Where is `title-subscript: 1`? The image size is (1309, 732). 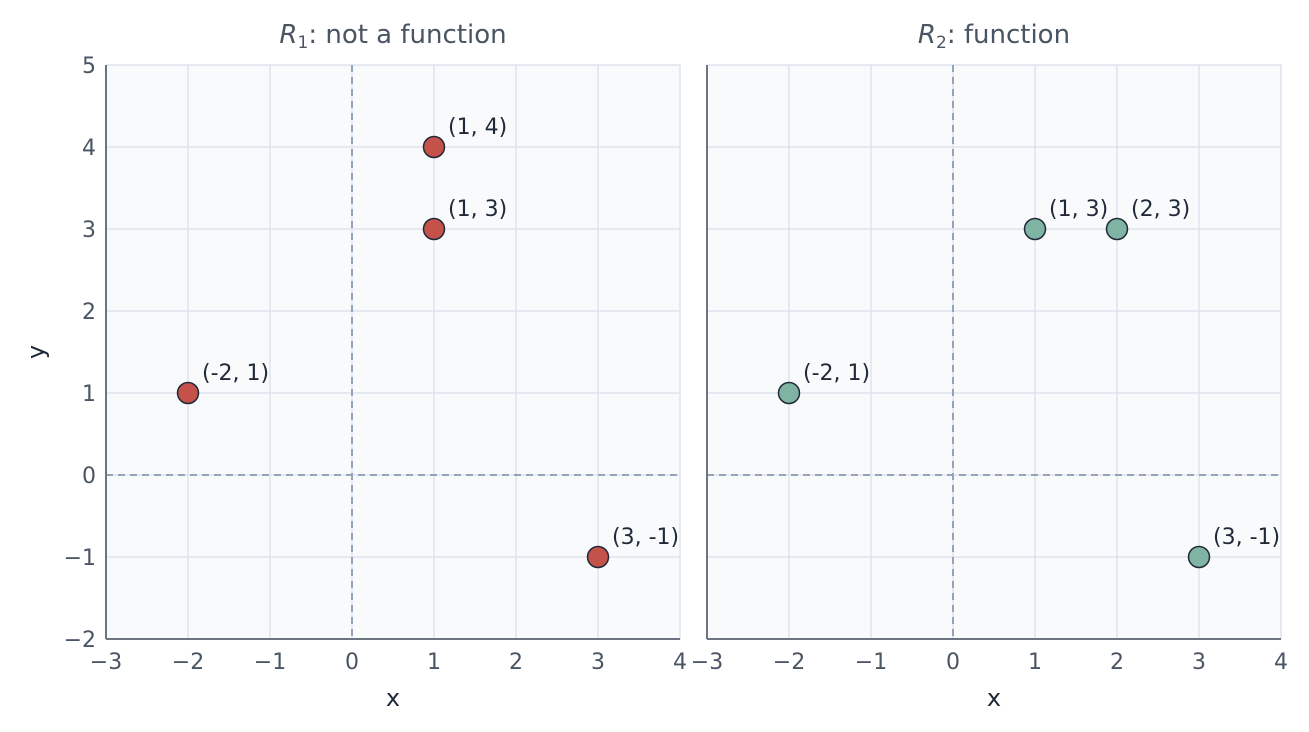 title-subscript: 1 is located at coordinates (302, 43).